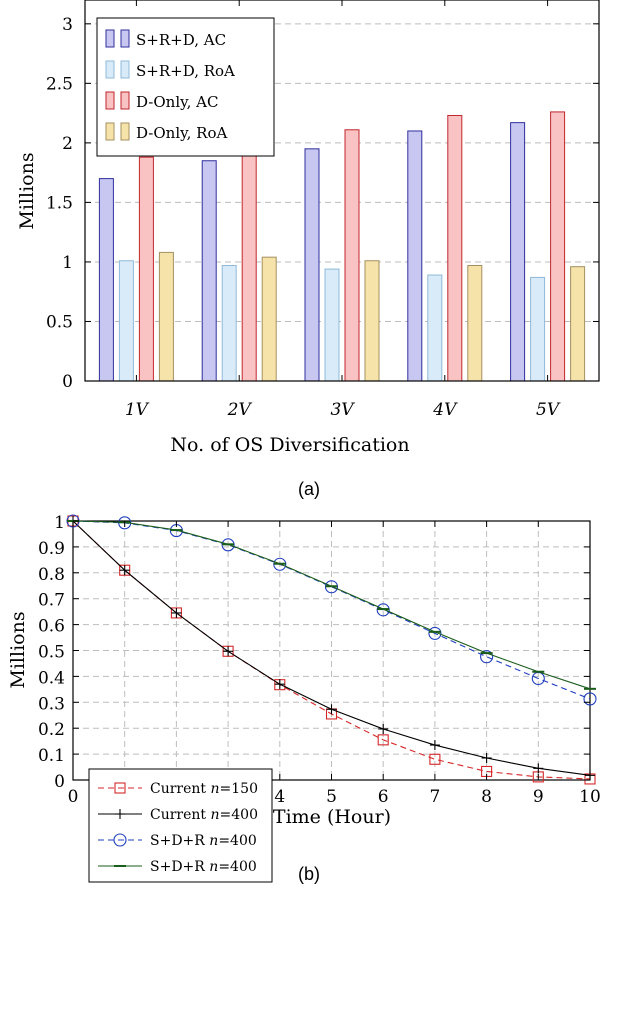  I want to click on line-chart-y-tick-label: 0.3, so click(51, 704).